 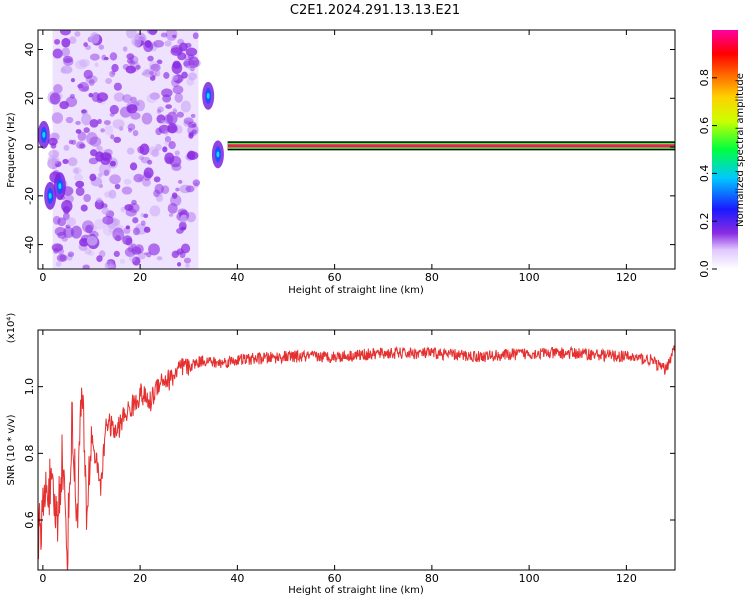 What do you see at coordinates (11, 449) in the screenshot?
I see `bottom-y-axis-label: SNR (10 * v/v)` at bounding box center [11, 449].